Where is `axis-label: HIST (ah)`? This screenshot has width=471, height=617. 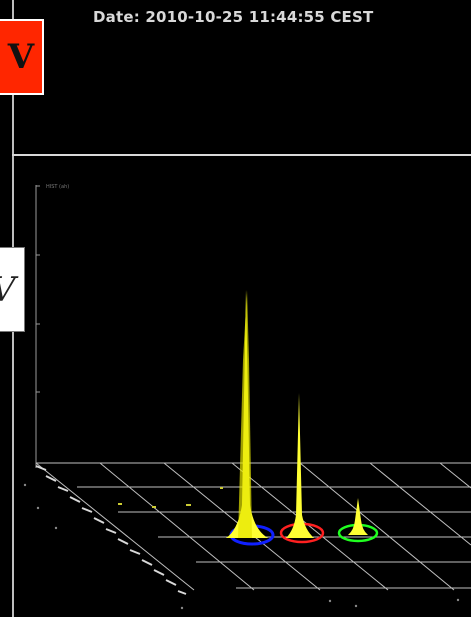
axis-label: HIST (ah) is located at coordinates (57, 187).